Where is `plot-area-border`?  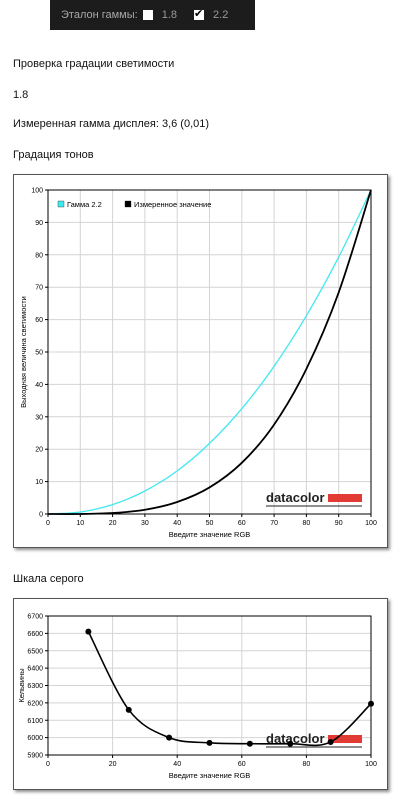 plot-area-border is located at coordinates (209, 685).